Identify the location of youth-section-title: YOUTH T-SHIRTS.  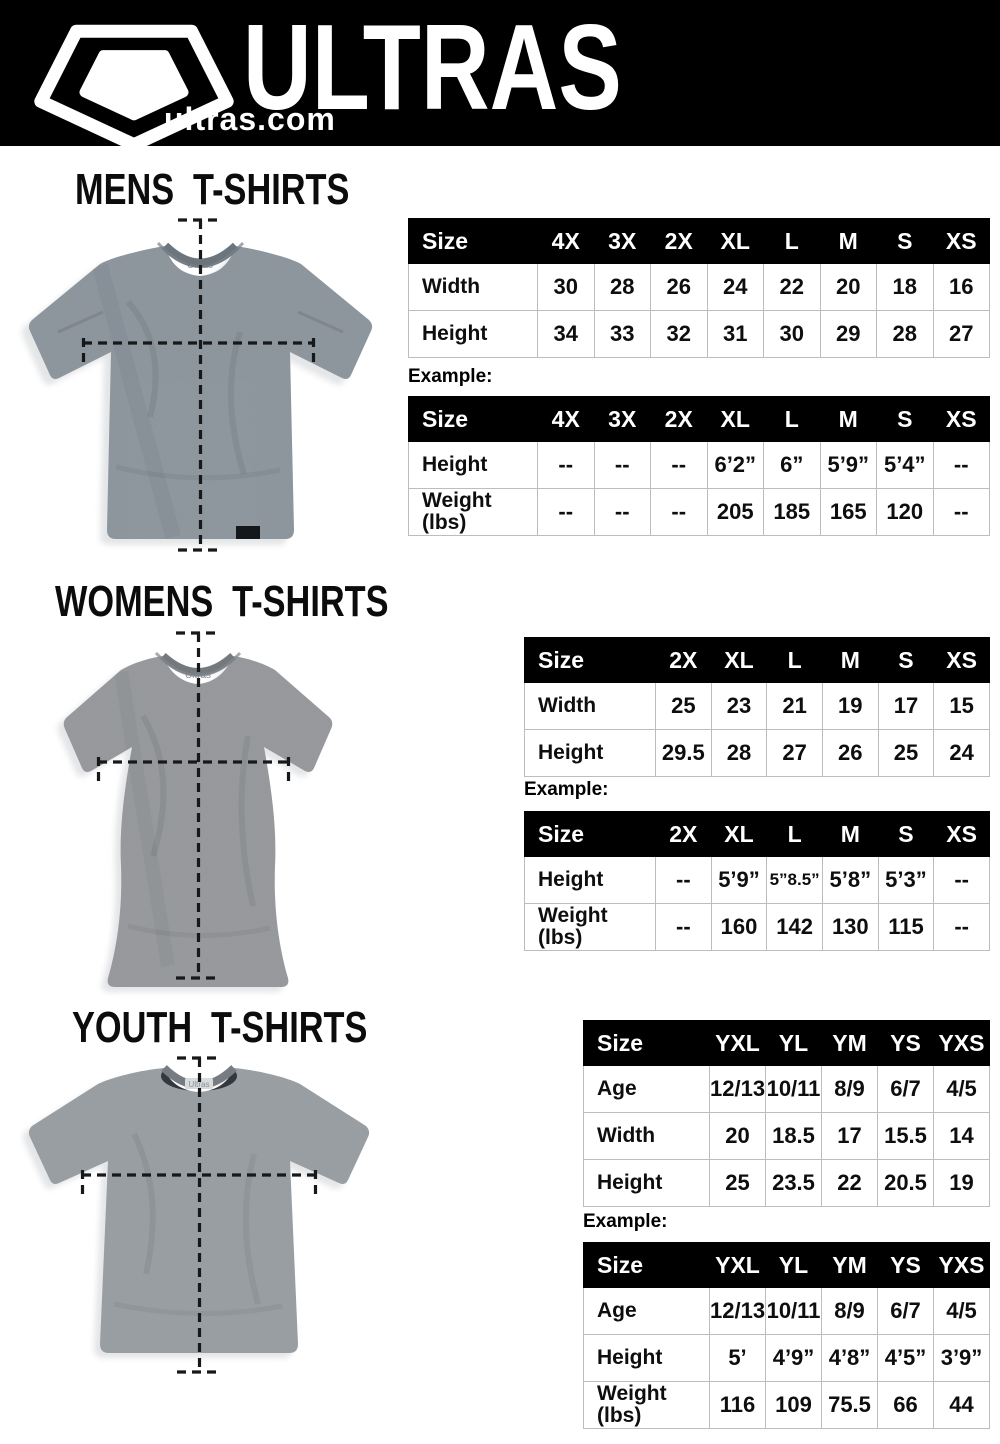
(220, 1027).